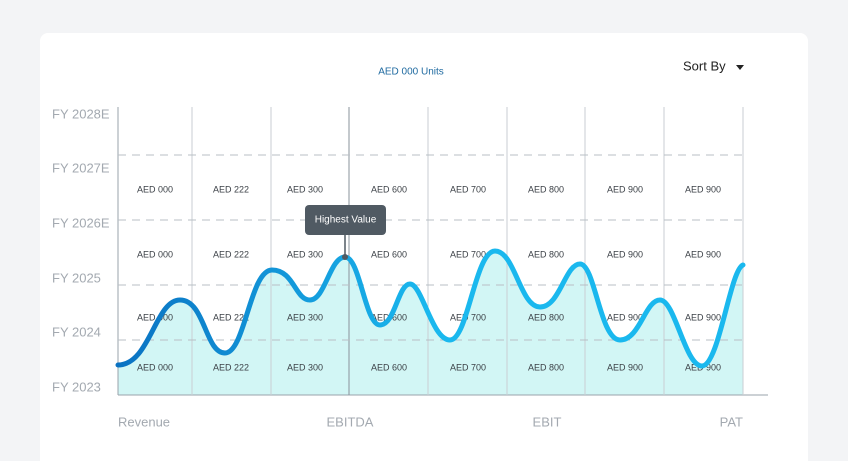 The image size is (848, 461). I want to click on x-tick-label: EBITDA, so click(350, 421).